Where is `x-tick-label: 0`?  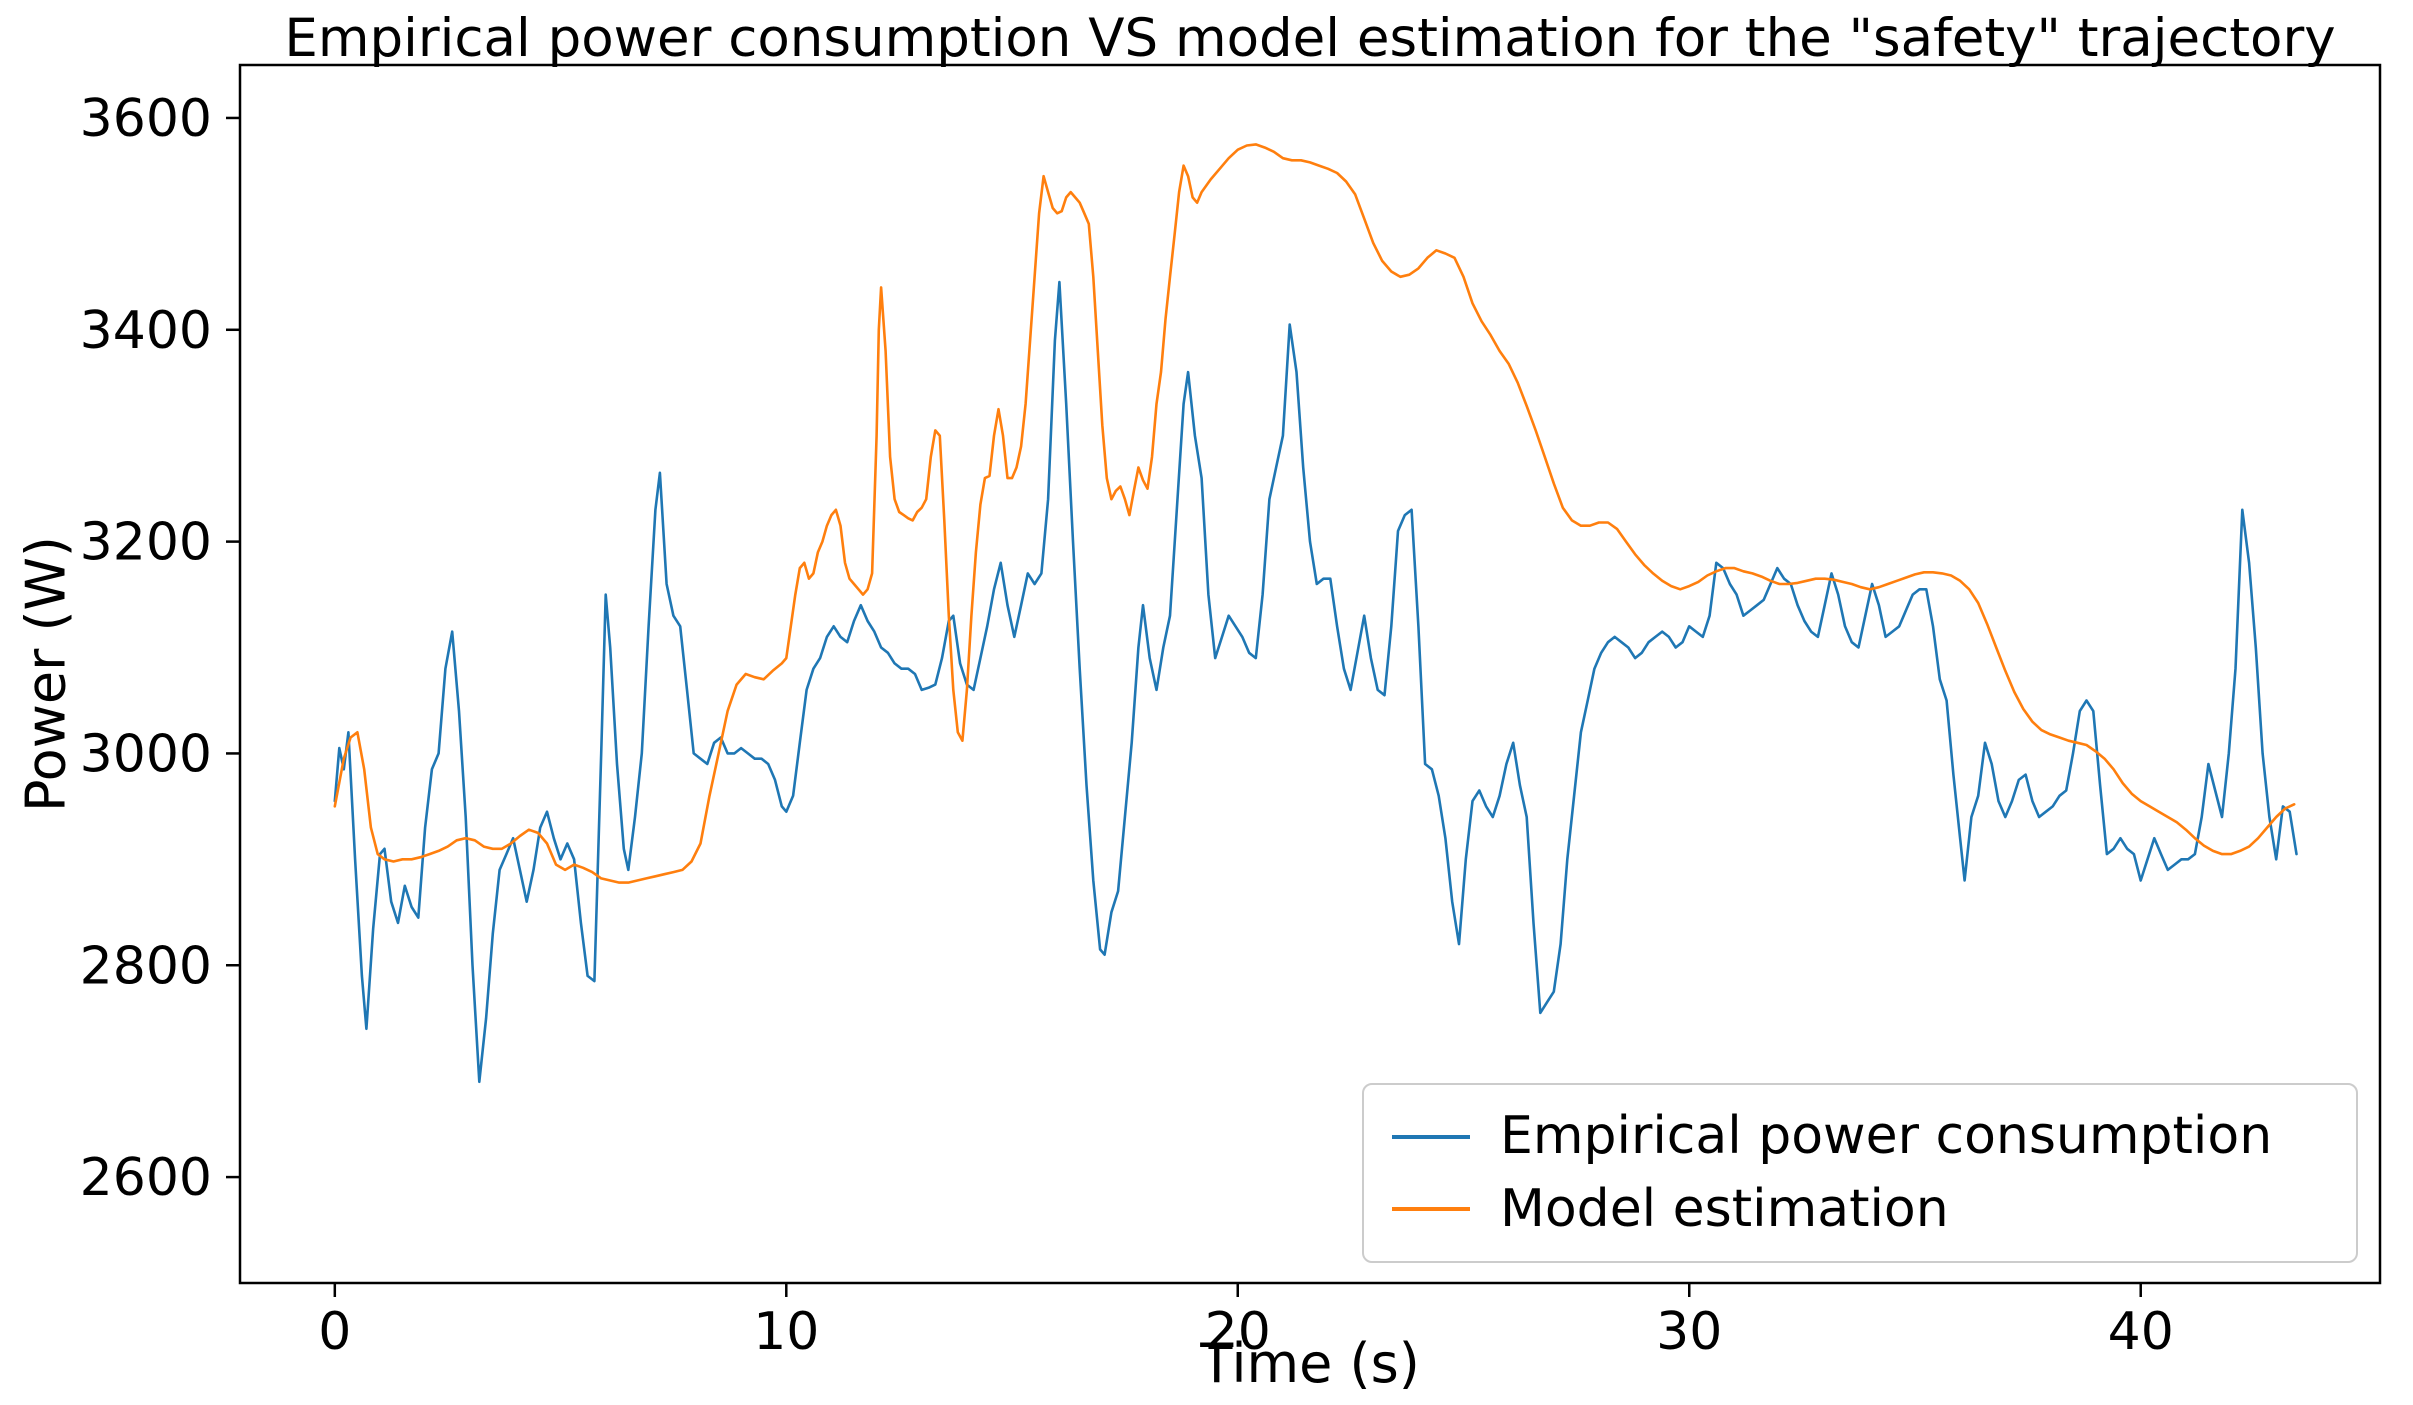
x-tick-label: 0 is located at coordinates (334, 1332).